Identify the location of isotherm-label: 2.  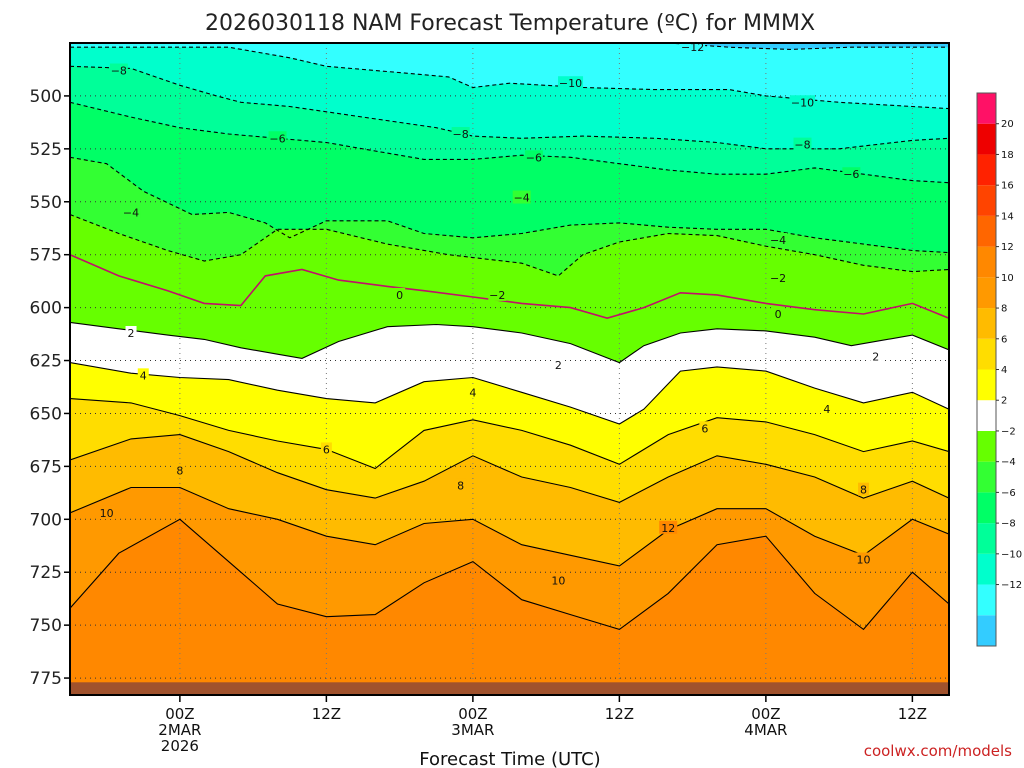
(558, 364).